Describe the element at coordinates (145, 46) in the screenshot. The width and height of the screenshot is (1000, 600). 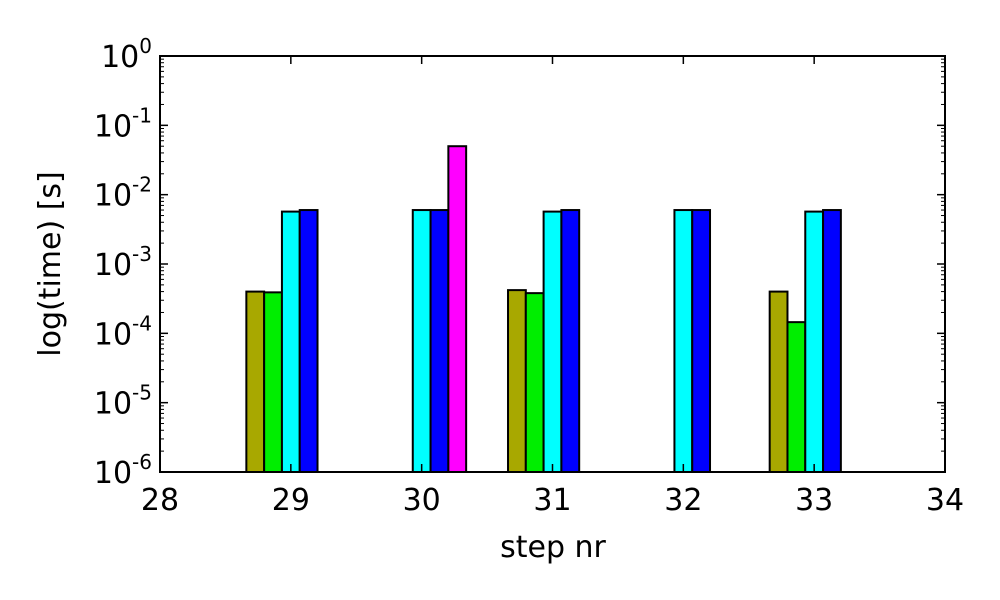
I see `y-tick-exponent: 0` at that location.